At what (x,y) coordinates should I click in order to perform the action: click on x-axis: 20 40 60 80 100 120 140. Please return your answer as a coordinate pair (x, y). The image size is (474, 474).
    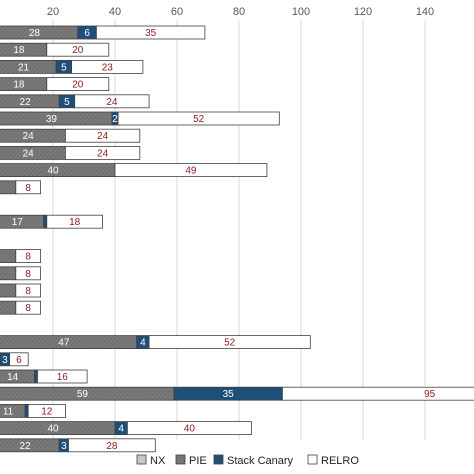
    Looking at the image, I should click on (240, 12).